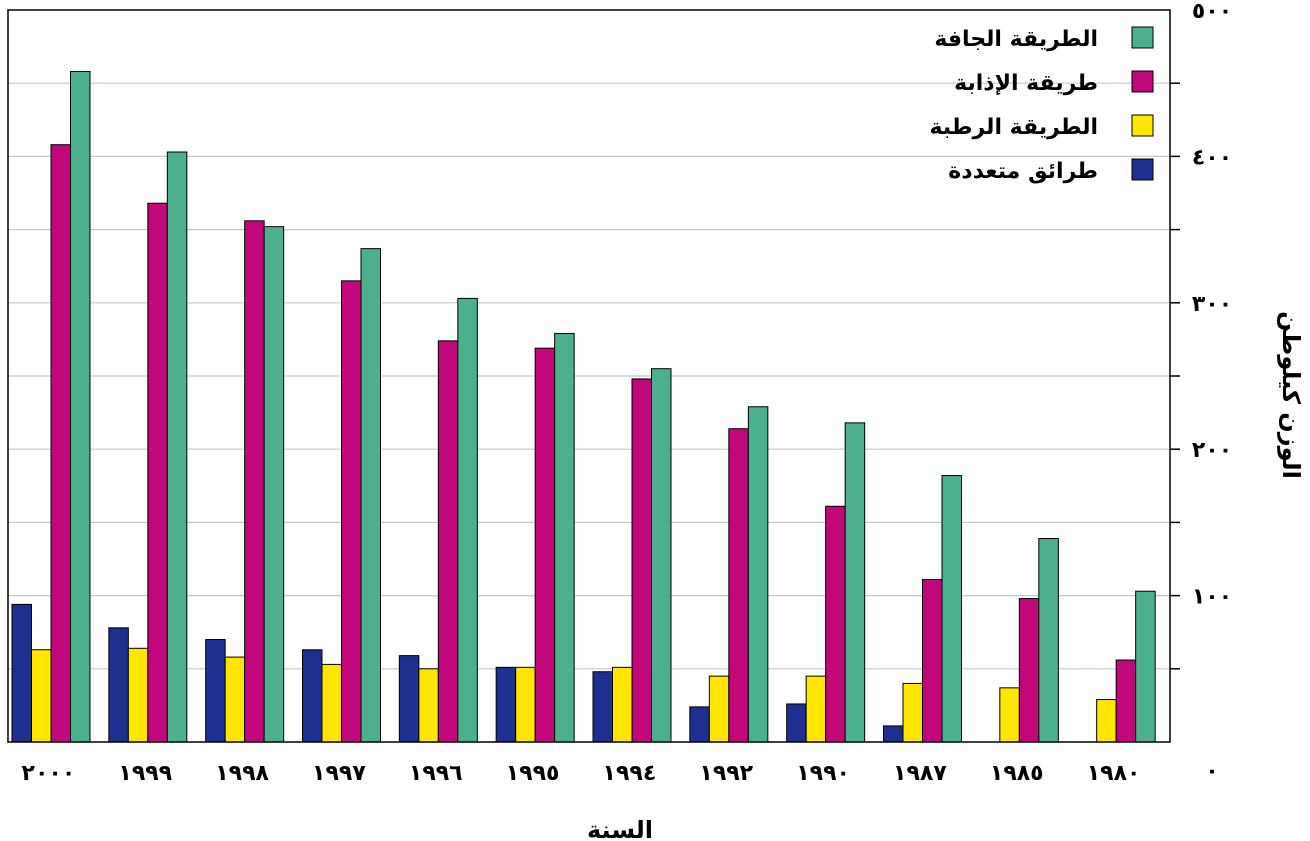  Describe the element at coordinates (630, 773) in the screenshot. I see `x-tick-label: ١٩٩٤` at that location.